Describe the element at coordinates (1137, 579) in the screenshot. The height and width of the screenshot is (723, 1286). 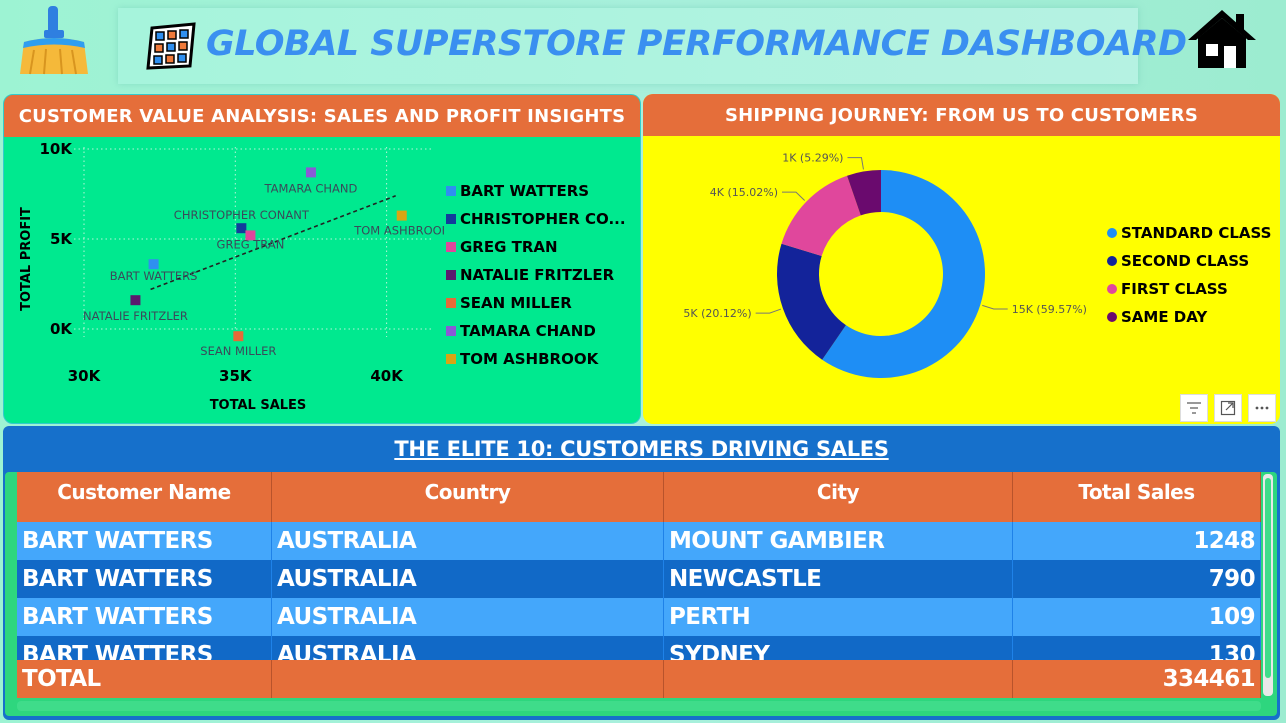
I see `cell-total-sales: 790` at that location.